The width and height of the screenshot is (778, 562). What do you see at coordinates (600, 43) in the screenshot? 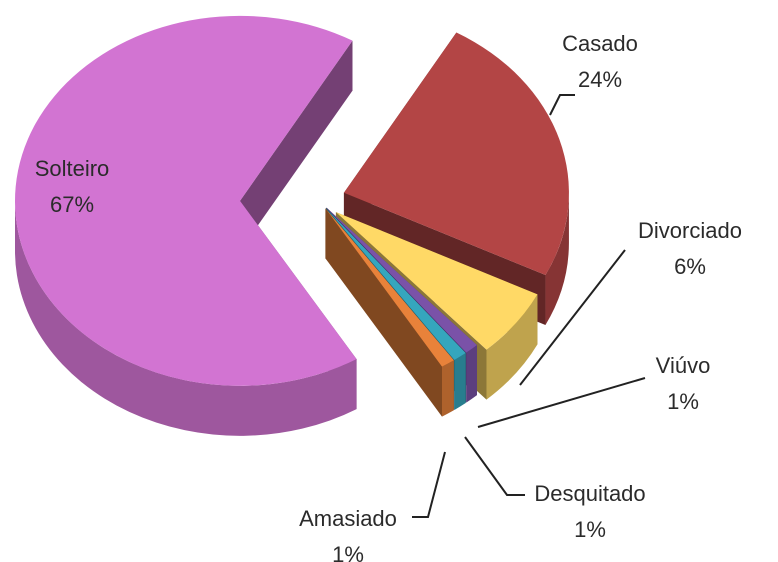
I see `slice-label: Casado` at bounding box center [600, 43].